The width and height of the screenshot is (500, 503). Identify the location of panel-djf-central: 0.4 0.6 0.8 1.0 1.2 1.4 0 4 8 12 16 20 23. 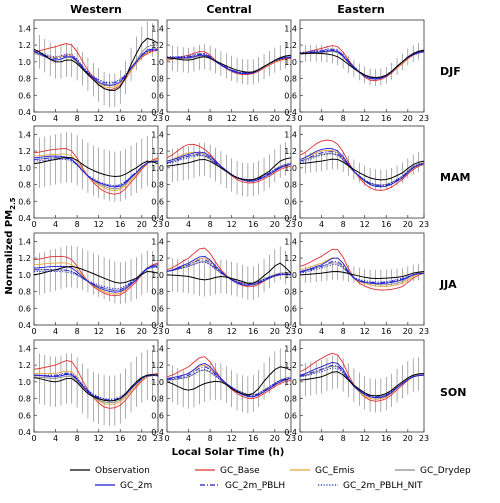
(223, 71).